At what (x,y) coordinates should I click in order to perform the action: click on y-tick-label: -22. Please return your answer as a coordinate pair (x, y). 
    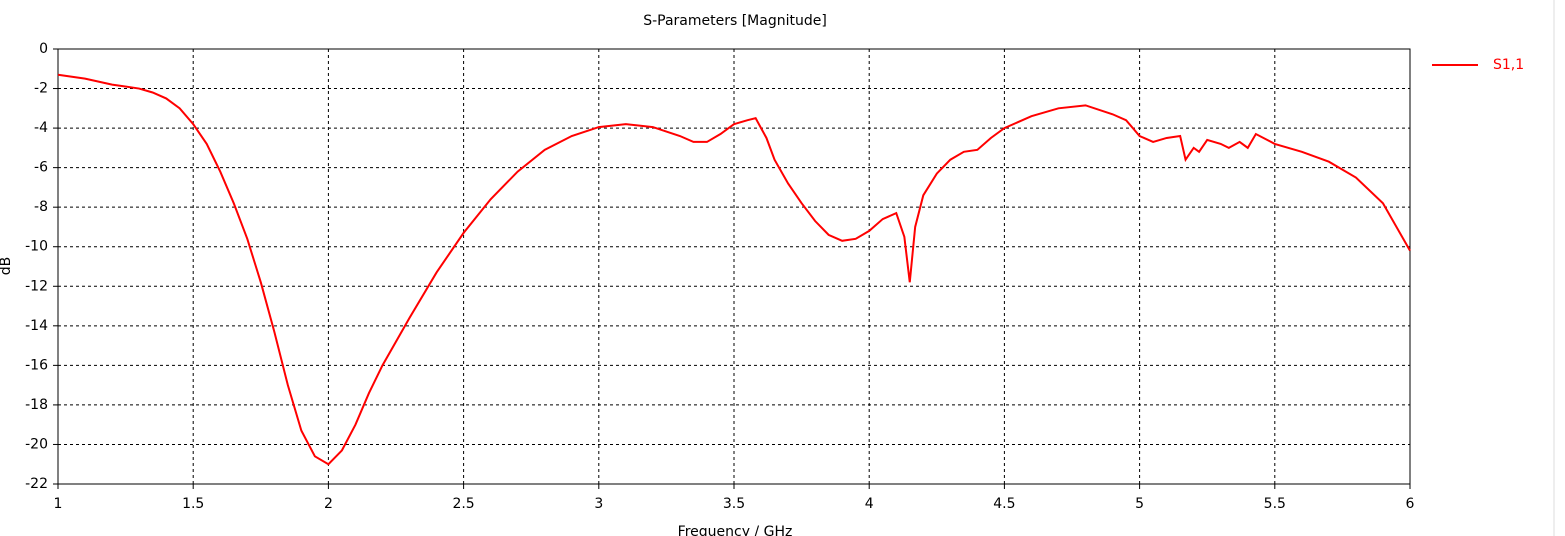
    Looking at the image, I should click on (36, 484).